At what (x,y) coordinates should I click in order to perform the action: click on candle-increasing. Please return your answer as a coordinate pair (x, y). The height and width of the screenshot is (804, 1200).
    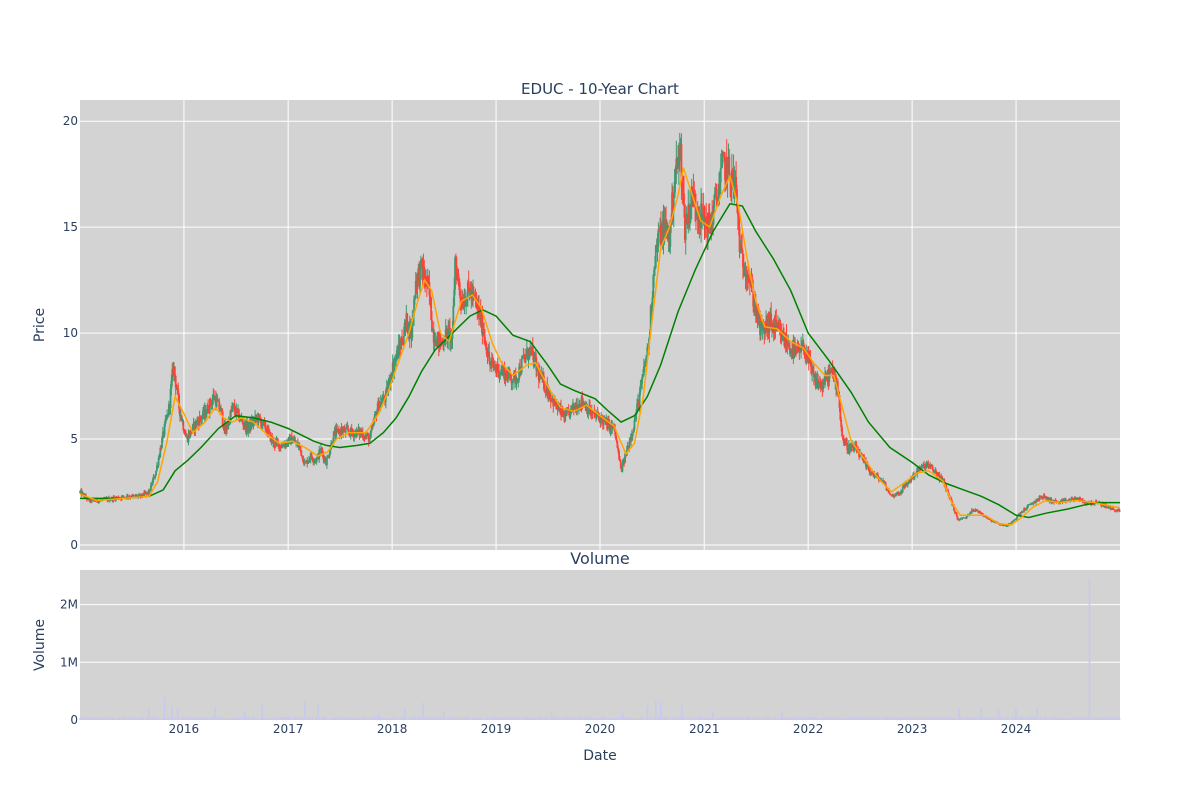
    Looking at the image, I should click on (545, 393).